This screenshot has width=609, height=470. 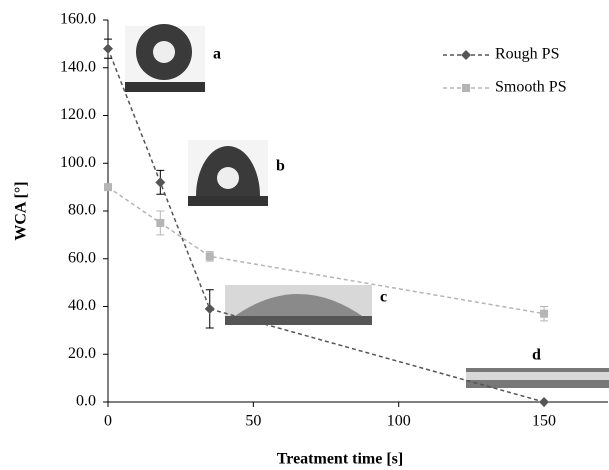 What do you see at coordinates (399, 421) in the screenshot?
I see `x-tick-label: 100` at bounding box center [399, 421].